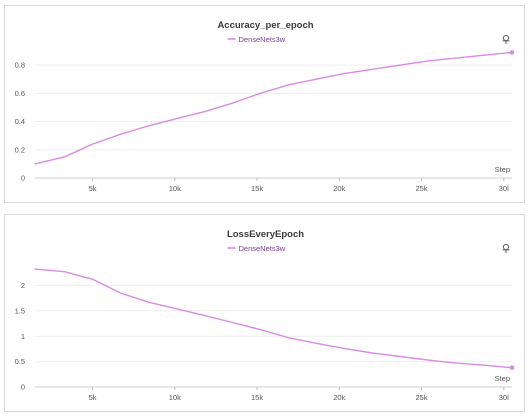 This screenshot has width=529, height=418. I want to click on y-tick-label: 1, so click(23, 336).